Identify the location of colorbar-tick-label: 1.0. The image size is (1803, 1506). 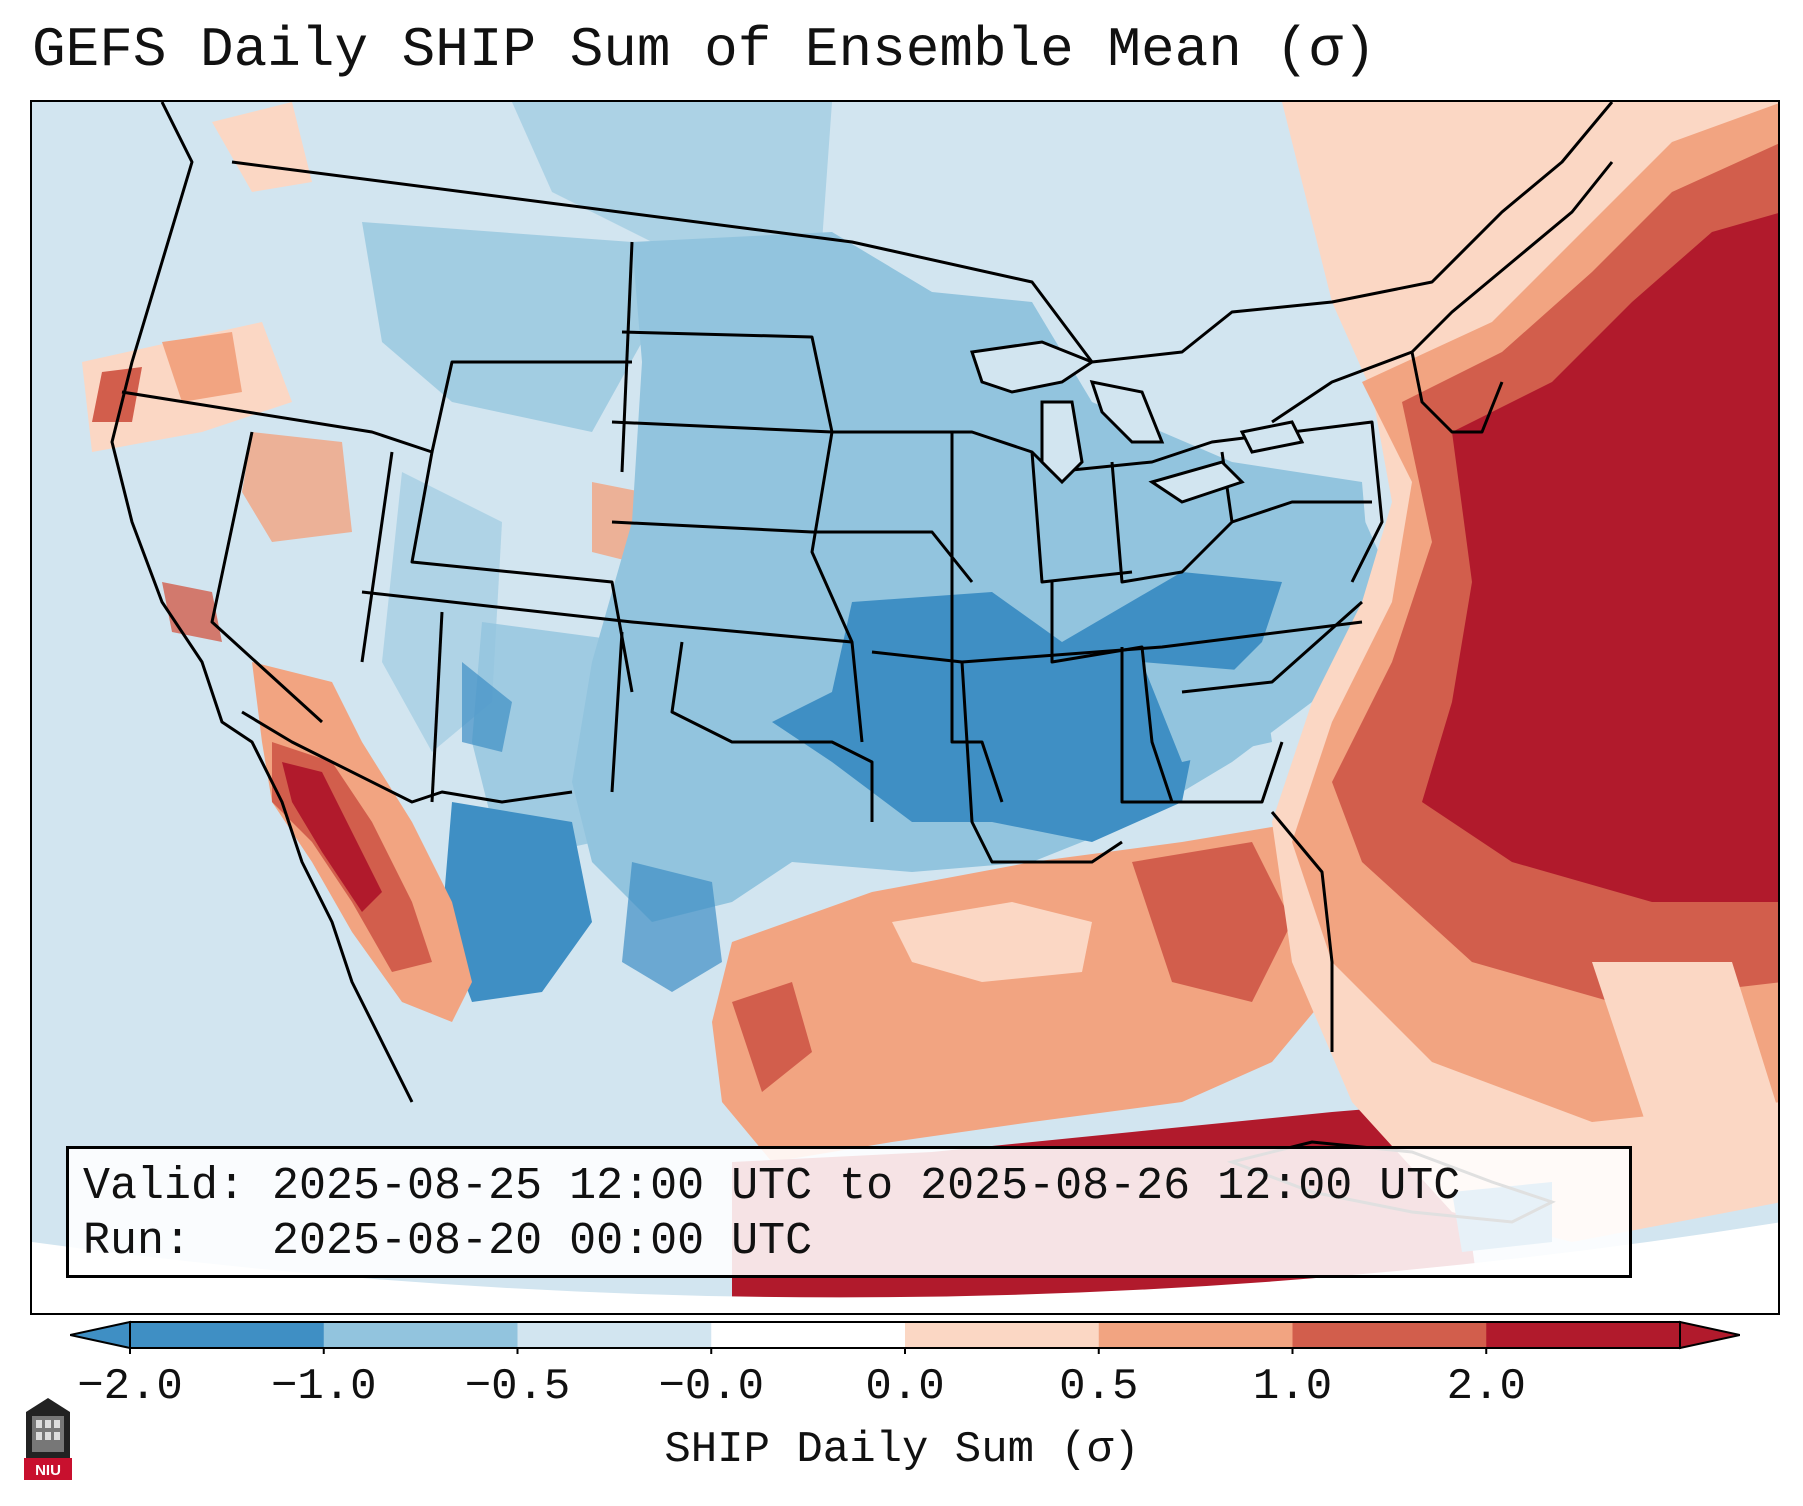
(1292, 1387).